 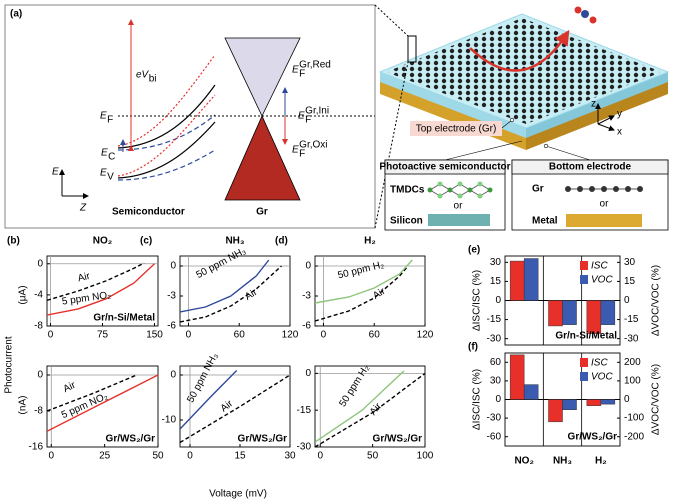 What do you see at coordinates (632, 381) in the screenshot?
I see `y2-tick-label: 100` at bounding box center [632, 381].